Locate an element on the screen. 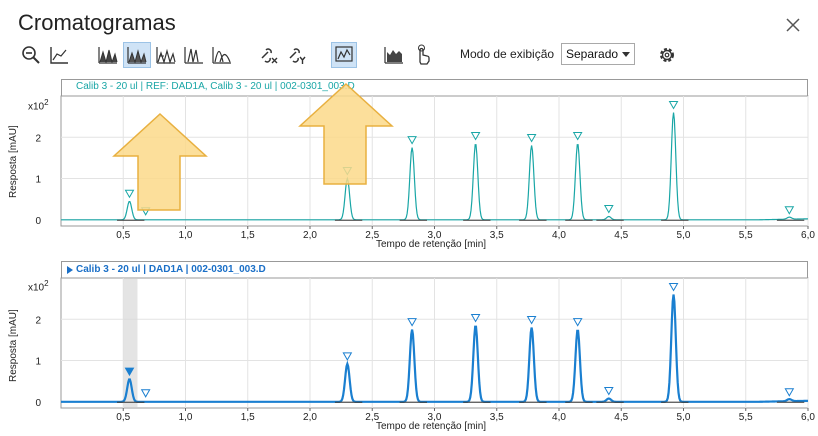  hand-touch-icon is located at coordinates (422, 55).